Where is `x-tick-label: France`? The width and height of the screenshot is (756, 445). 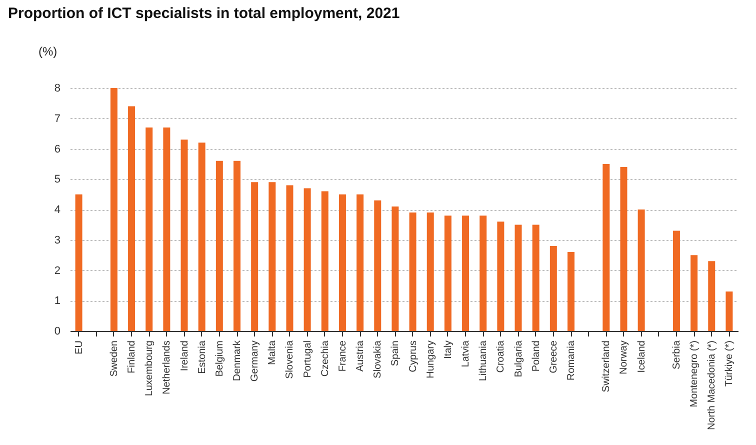
x-tick-label: France is located at coordinates (342, 356).